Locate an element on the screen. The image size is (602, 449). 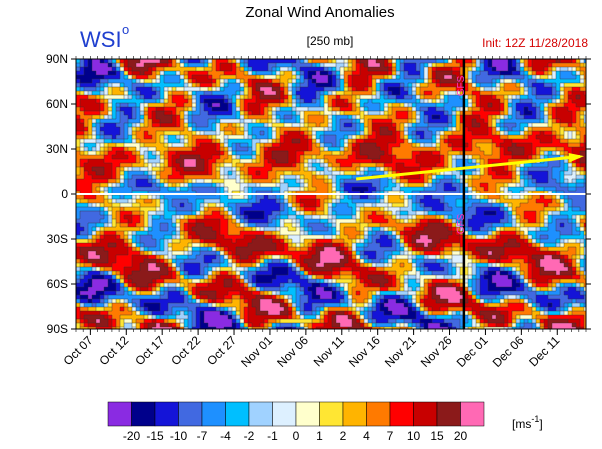
wsi-logo-text: WSI is located at coordinates (101, 39).